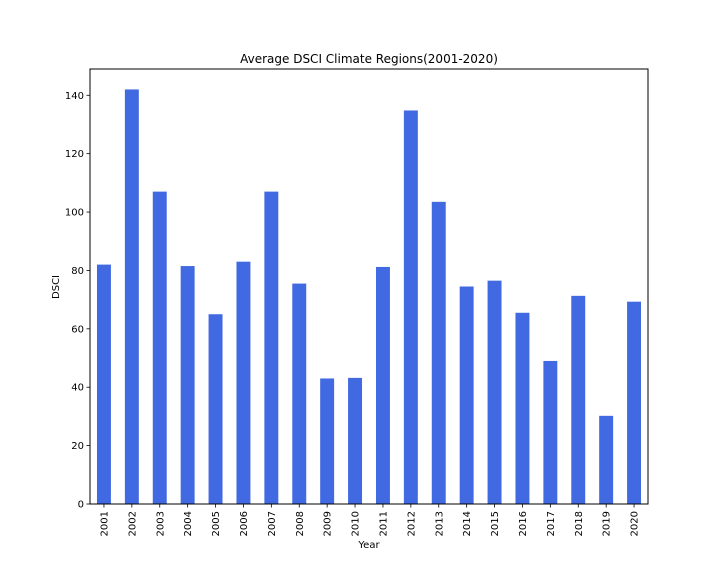 This screenshot has width=720, height=576. I want to click on bar-2005, so click(215, 409).